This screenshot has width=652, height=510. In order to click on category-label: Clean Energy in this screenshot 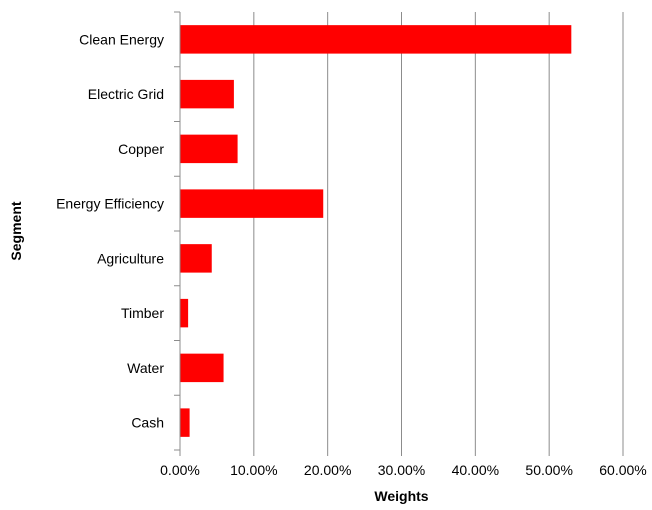, I will do `click(121, 39)`.